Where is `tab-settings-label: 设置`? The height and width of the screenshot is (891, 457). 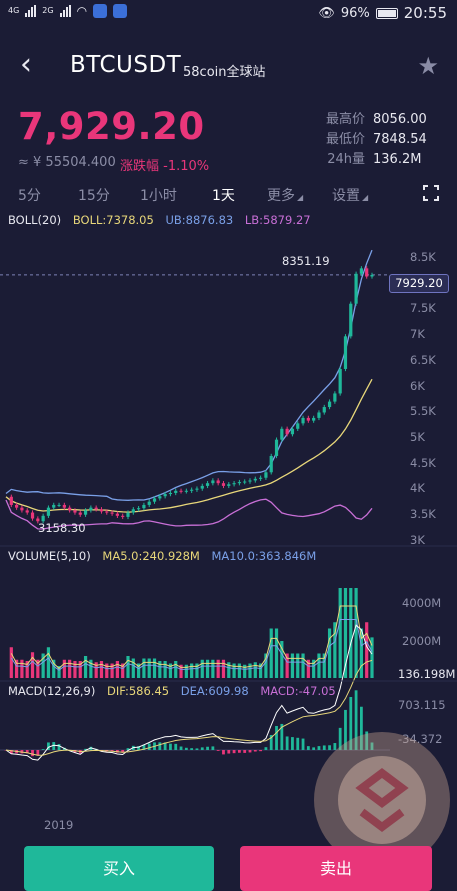
tab-settings-label: 设置 is located at coordinates (346, 196).